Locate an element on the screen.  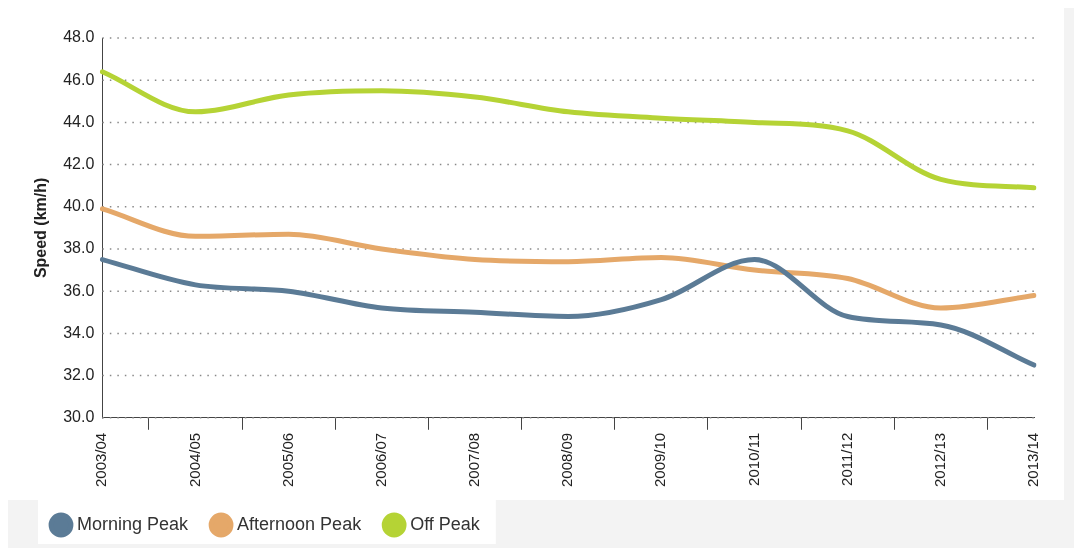
x-tick-label: 2007/08 is located at coordinates (474, 460).